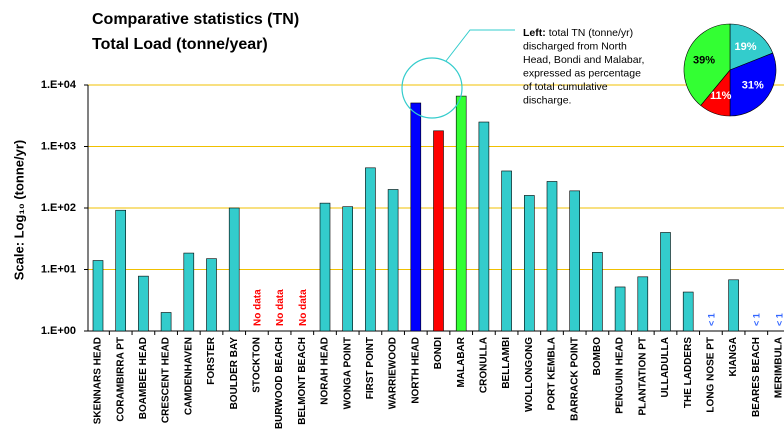 The image size is (784, 431). What do you see at coordinates (188, 376) in the screenshot?
I see `x-tick-label: CAMDENHAVEN` at bounding box center [188, 376].